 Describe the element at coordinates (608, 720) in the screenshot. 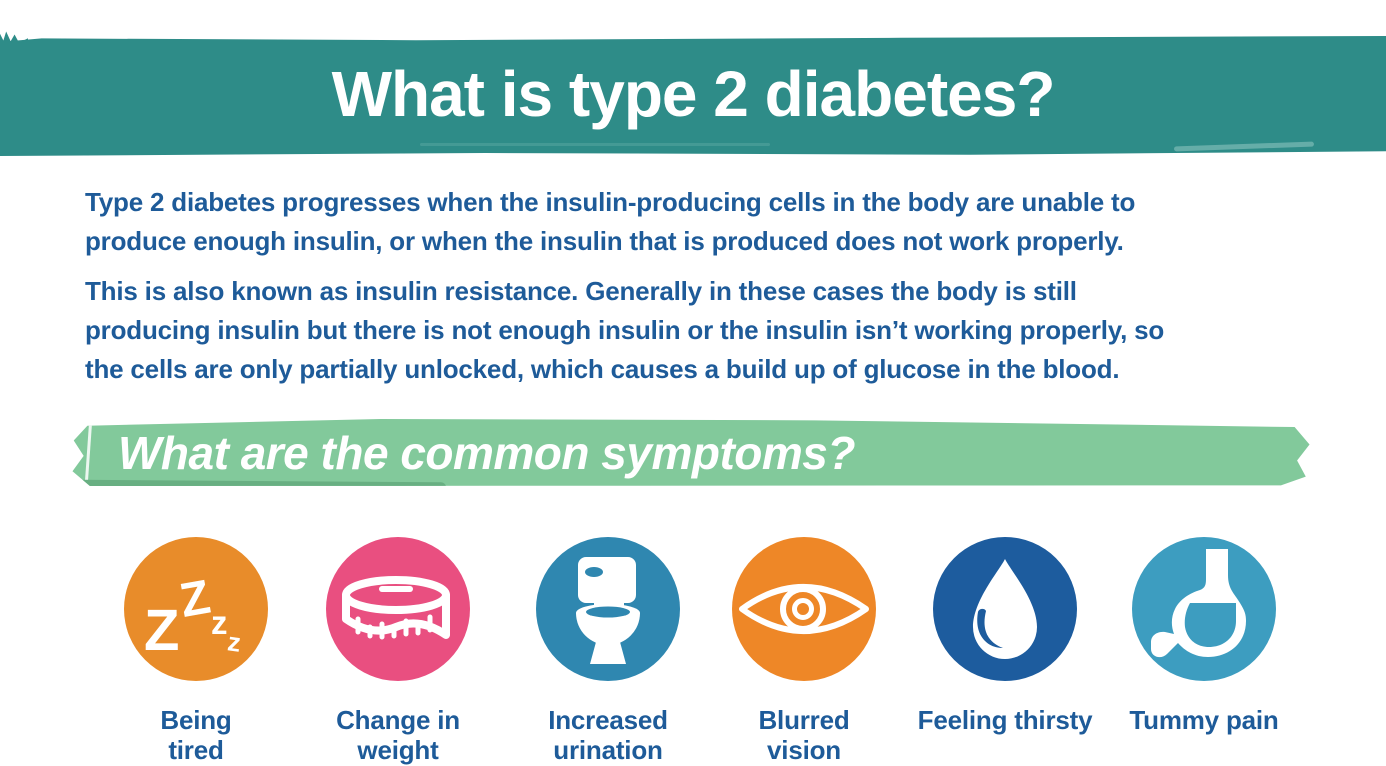

I see `label-line: Increased` at that location.